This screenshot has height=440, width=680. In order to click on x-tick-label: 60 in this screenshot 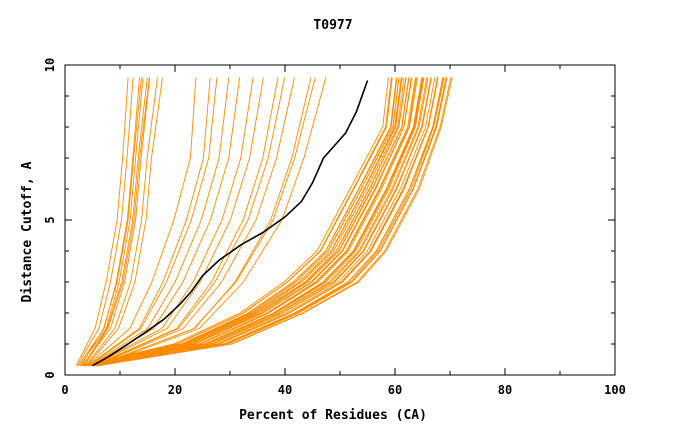, I will do `click(395, 390)`.